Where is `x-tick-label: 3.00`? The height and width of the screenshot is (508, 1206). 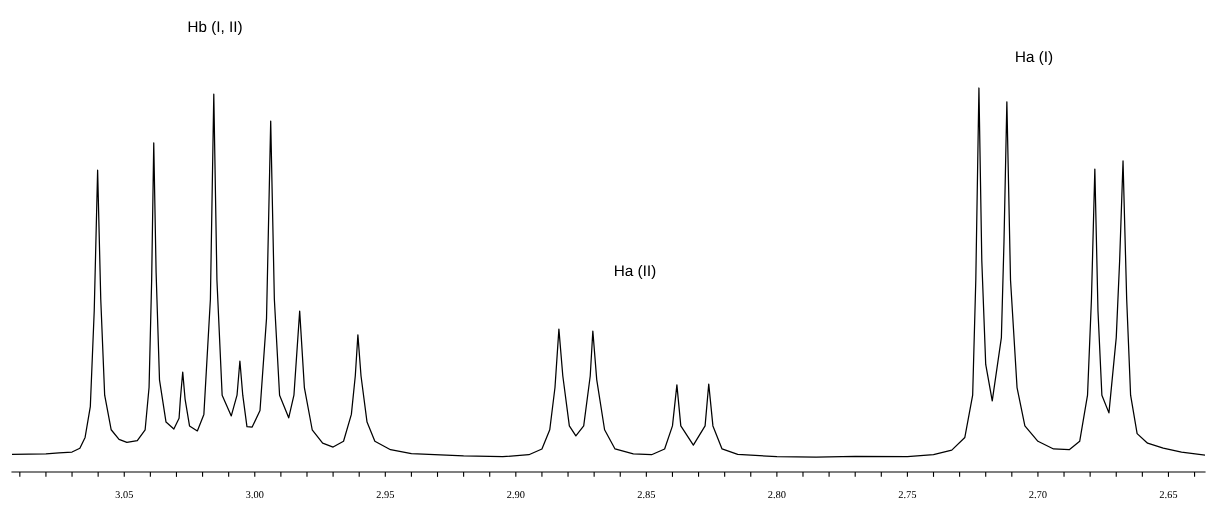
x-tick-label: 3.00 is located at coordinates (255, 495).